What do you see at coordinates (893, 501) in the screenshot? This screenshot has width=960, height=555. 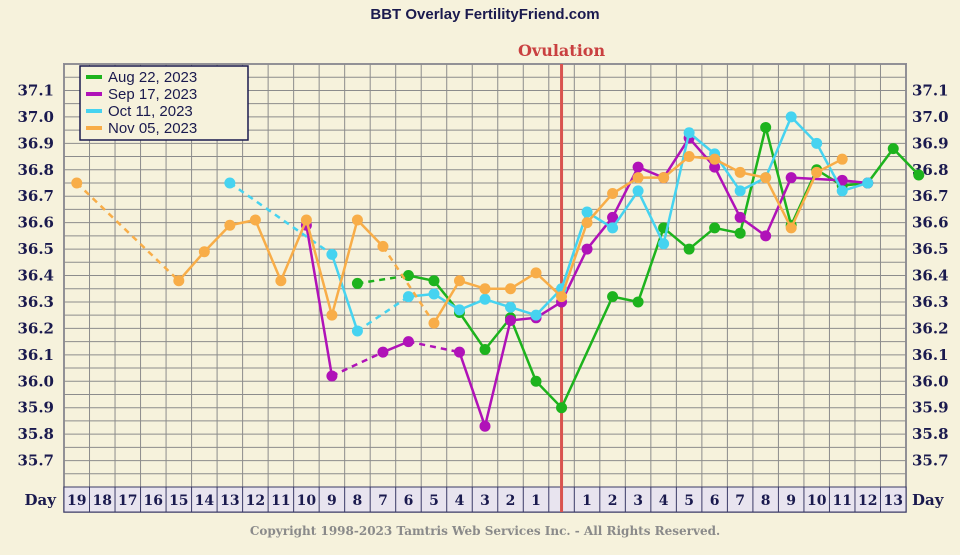 I see `x-tick-label: 13` at bounding box center [893, 501].